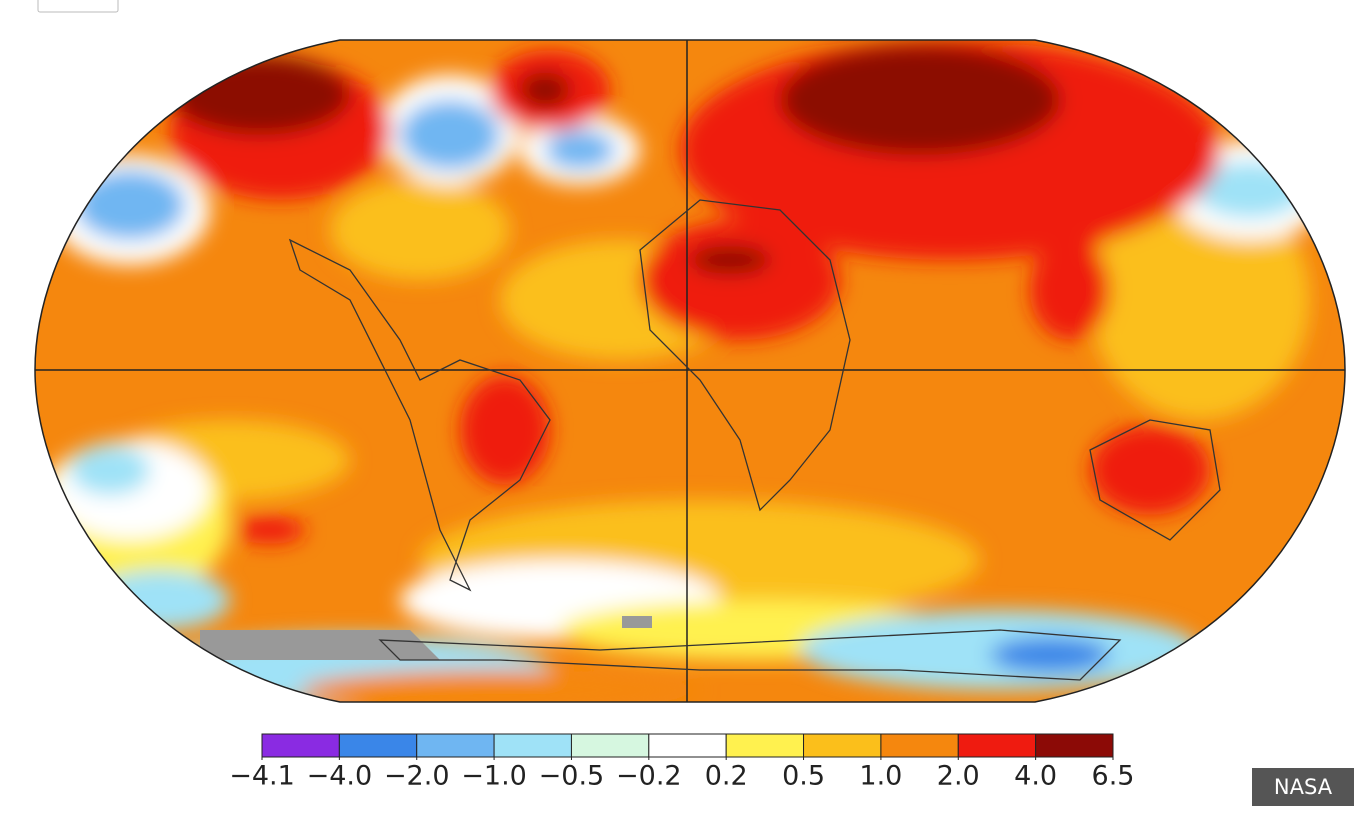 This screenshot has width=1370, height=820. I want to click on tick-label: 2.0, so click(958, 776).